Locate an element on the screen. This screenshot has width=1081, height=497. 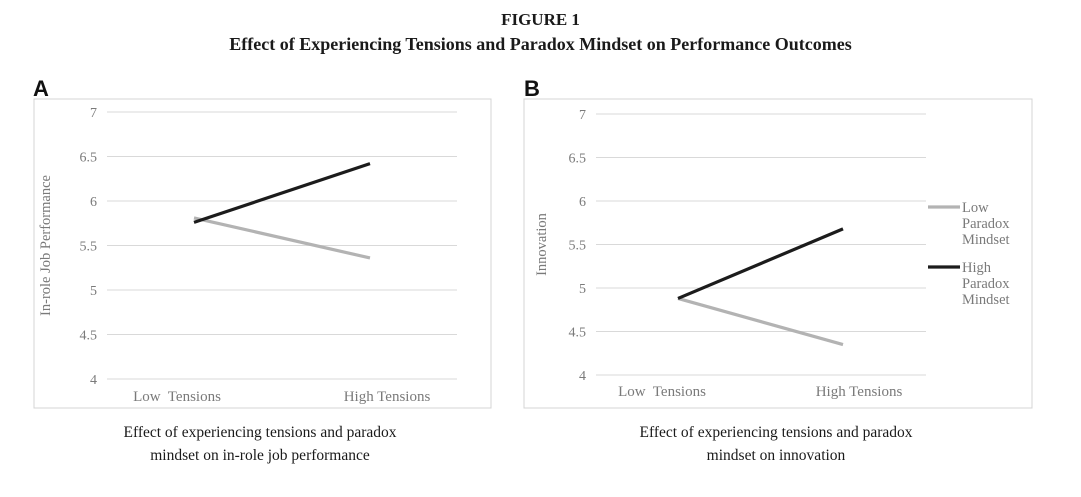
panel-b-y-tick-label: 6.5 is located at coordinates (578, 159).